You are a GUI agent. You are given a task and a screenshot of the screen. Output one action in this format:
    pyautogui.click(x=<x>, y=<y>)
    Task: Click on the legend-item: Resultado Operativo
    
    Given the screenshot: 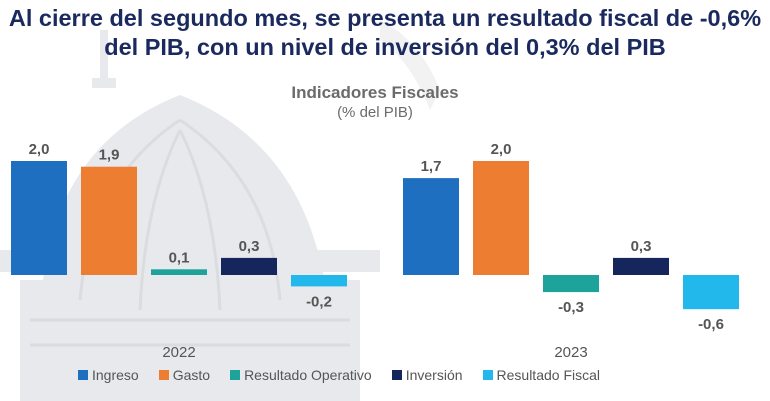 What is the action you would take?
    pyautogui.click(x=301, y=375)
    